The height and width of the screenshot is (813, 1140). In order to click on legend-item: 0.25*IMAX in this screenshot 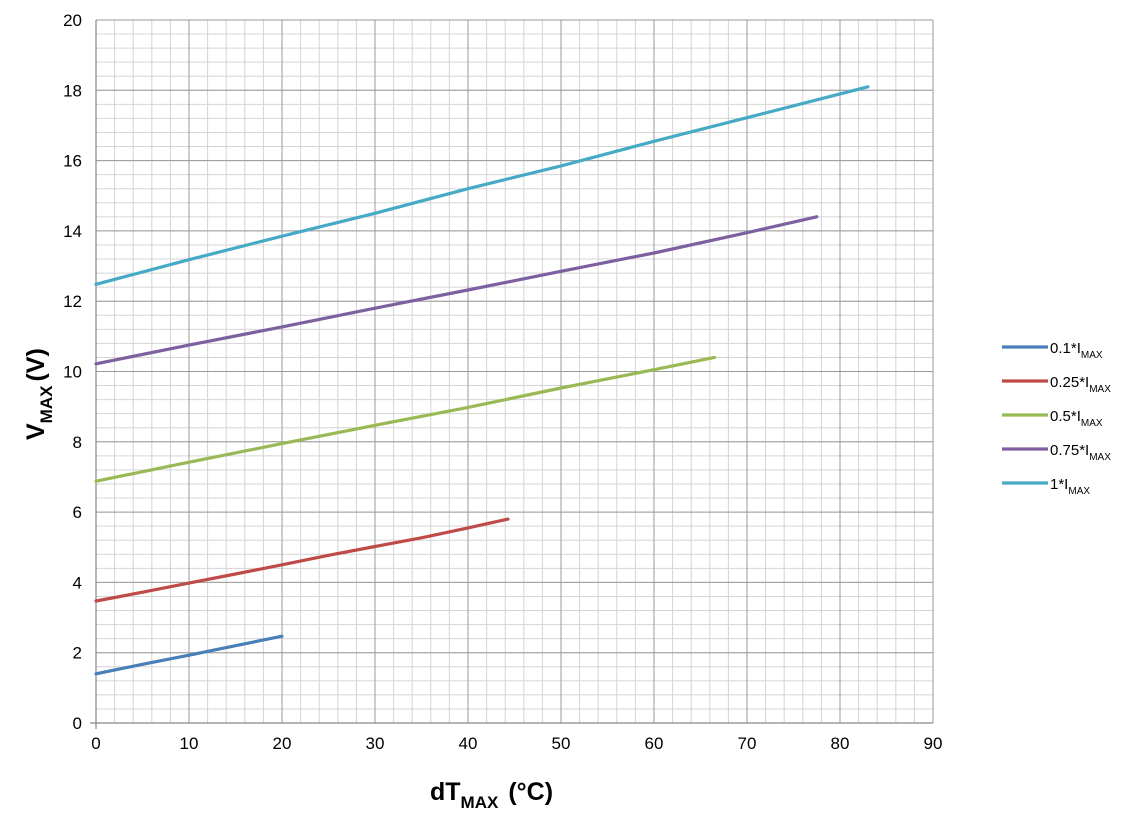, I will do `click(1056, 384)`.